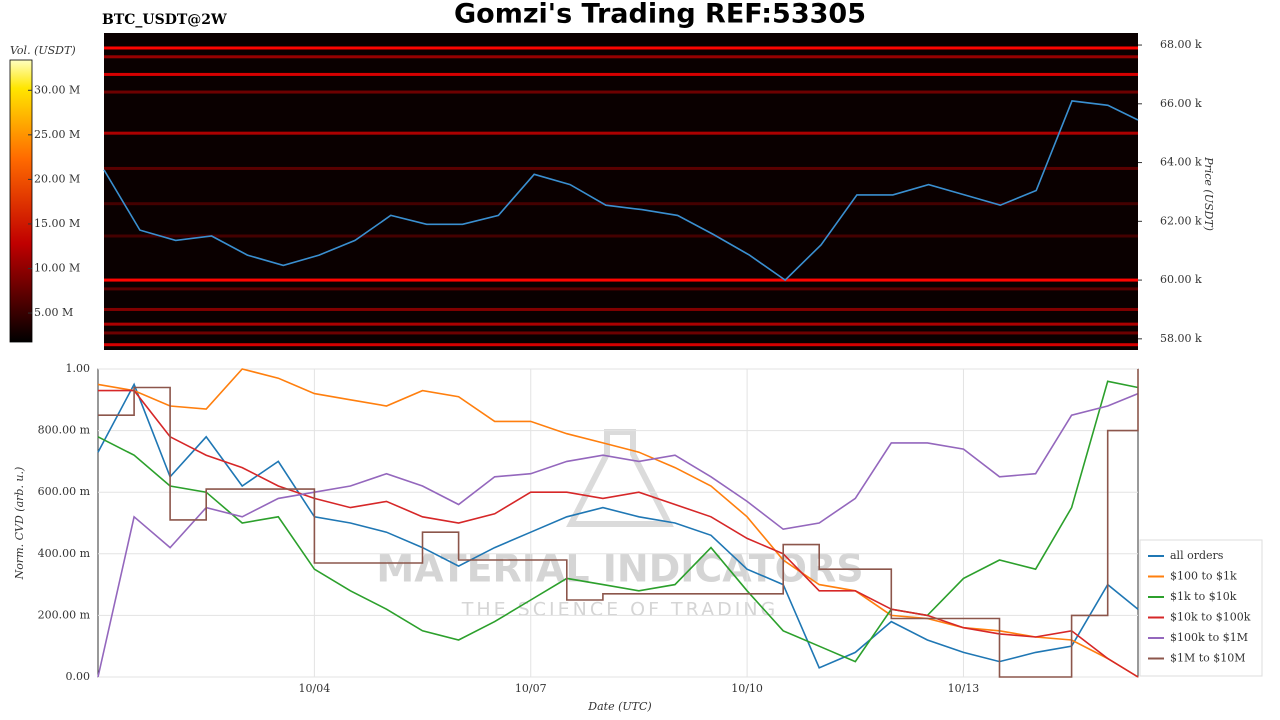 This screenshot has width=1280, height=720. Describe the element at coordinates (164, 20) in the screenshot. I see `chart-subtitle: BTC_USDT@2W` at that location.